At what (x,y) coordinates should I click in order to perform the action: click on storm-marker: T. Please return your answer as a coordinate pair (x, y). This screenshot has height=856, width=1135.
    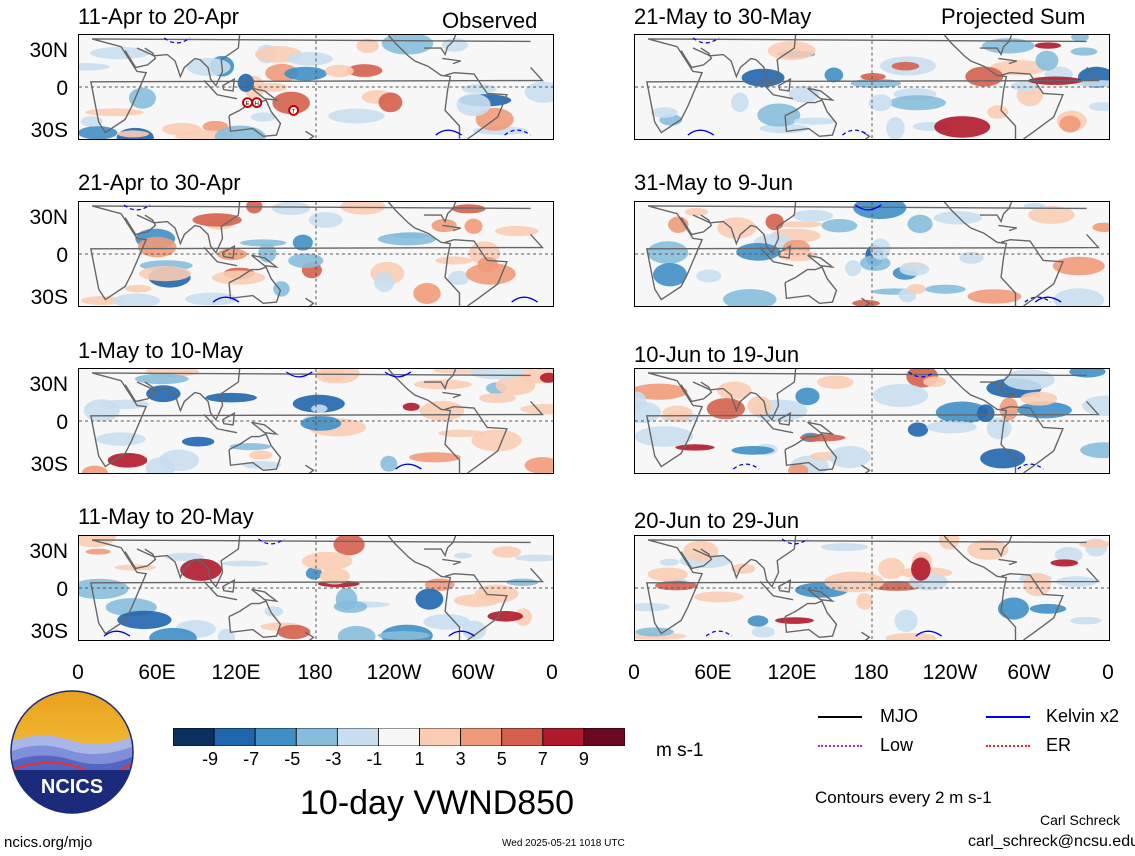
    Looking at the image, I should click on (294, 110).